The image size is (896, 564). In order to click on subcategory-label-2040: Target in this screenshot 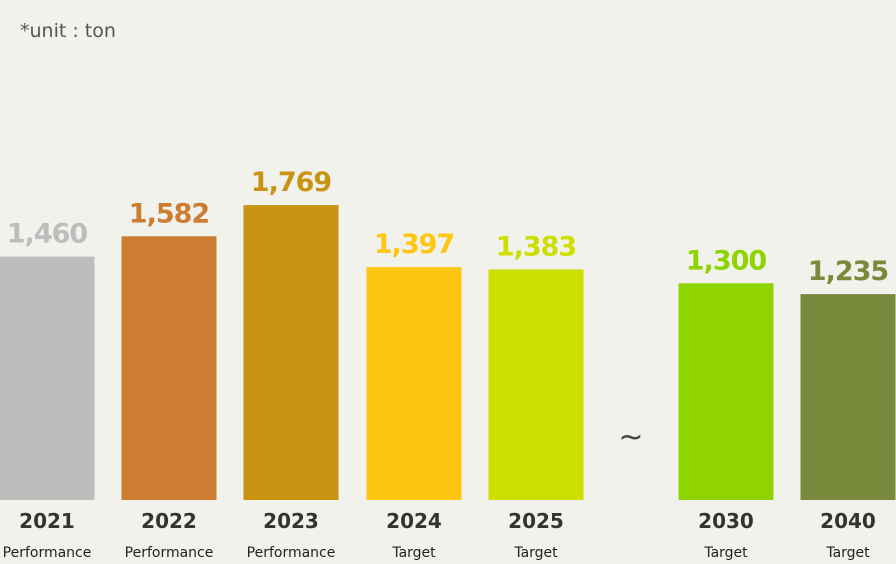, I will do `click(847, 553)`.